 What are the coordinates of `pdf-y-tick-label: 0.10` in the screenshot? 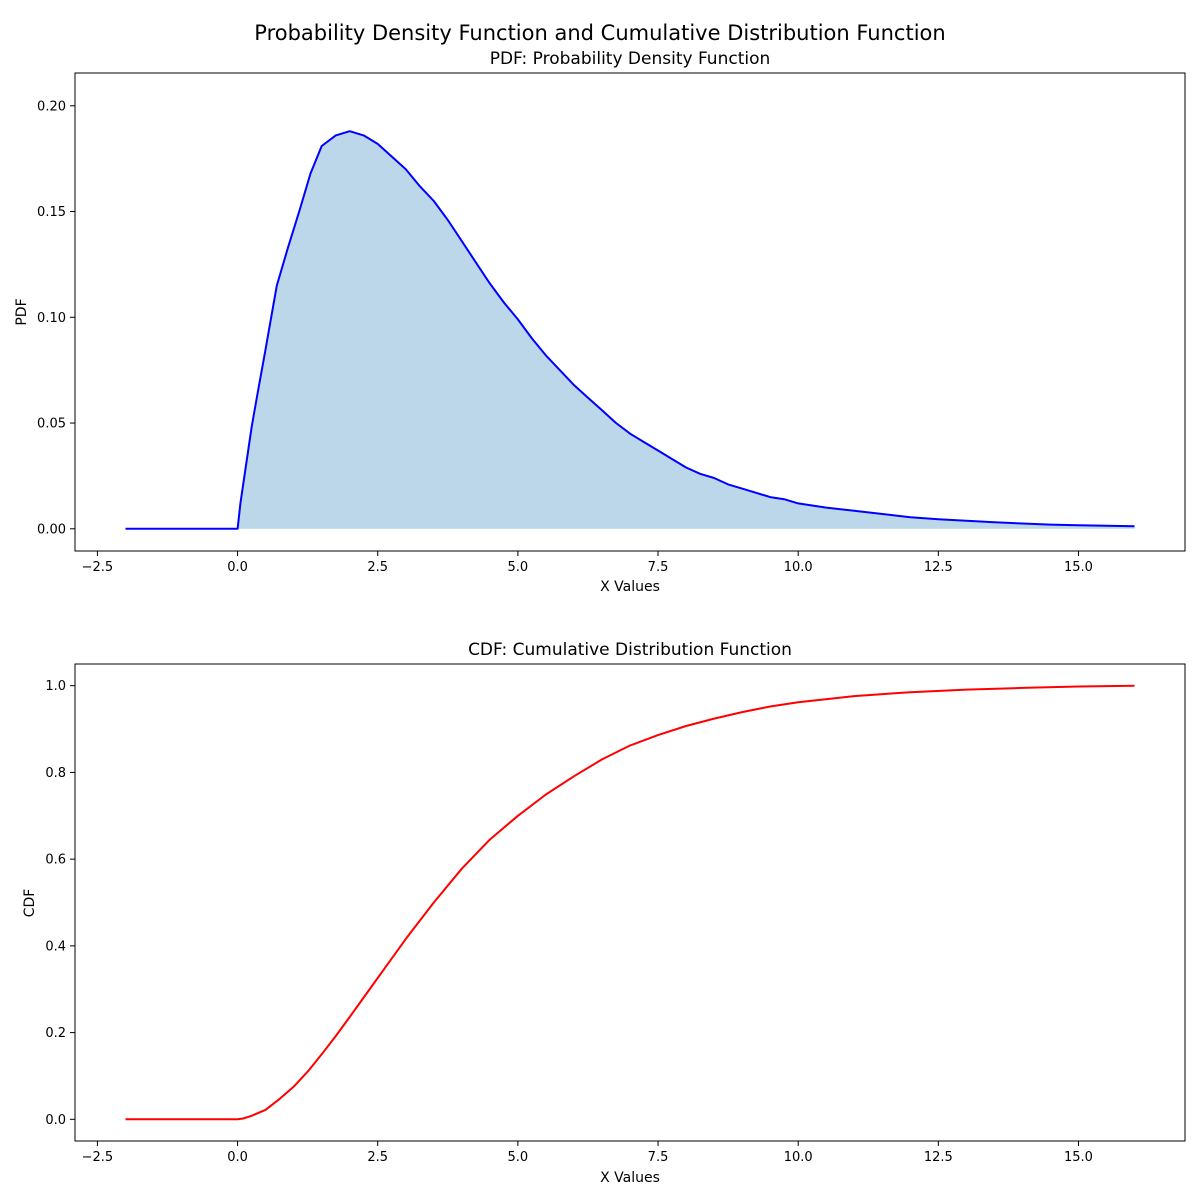 It's located at (51, 318).